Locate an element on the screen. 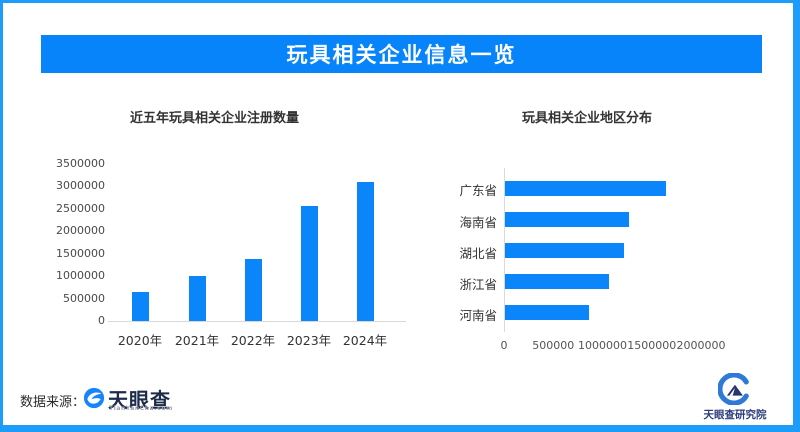 Image resolution: width=800 pixels, height=432 pixels. bar-2023年 is located at coordinates (309, 263).